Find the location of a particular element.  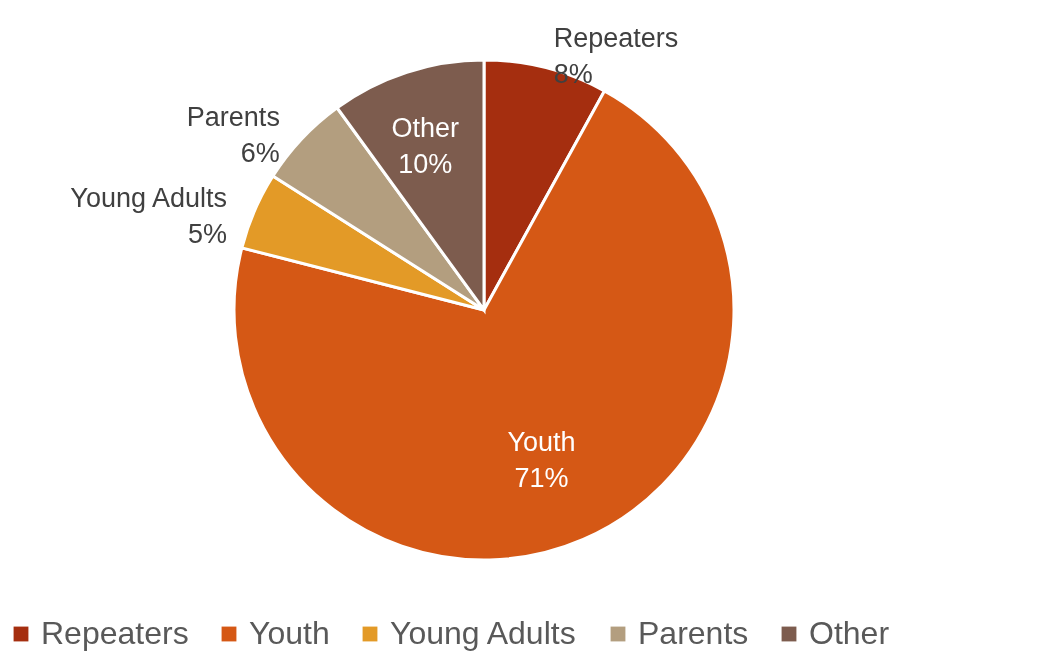

slice-label: Young Adults is located at coordinates (149, 197).